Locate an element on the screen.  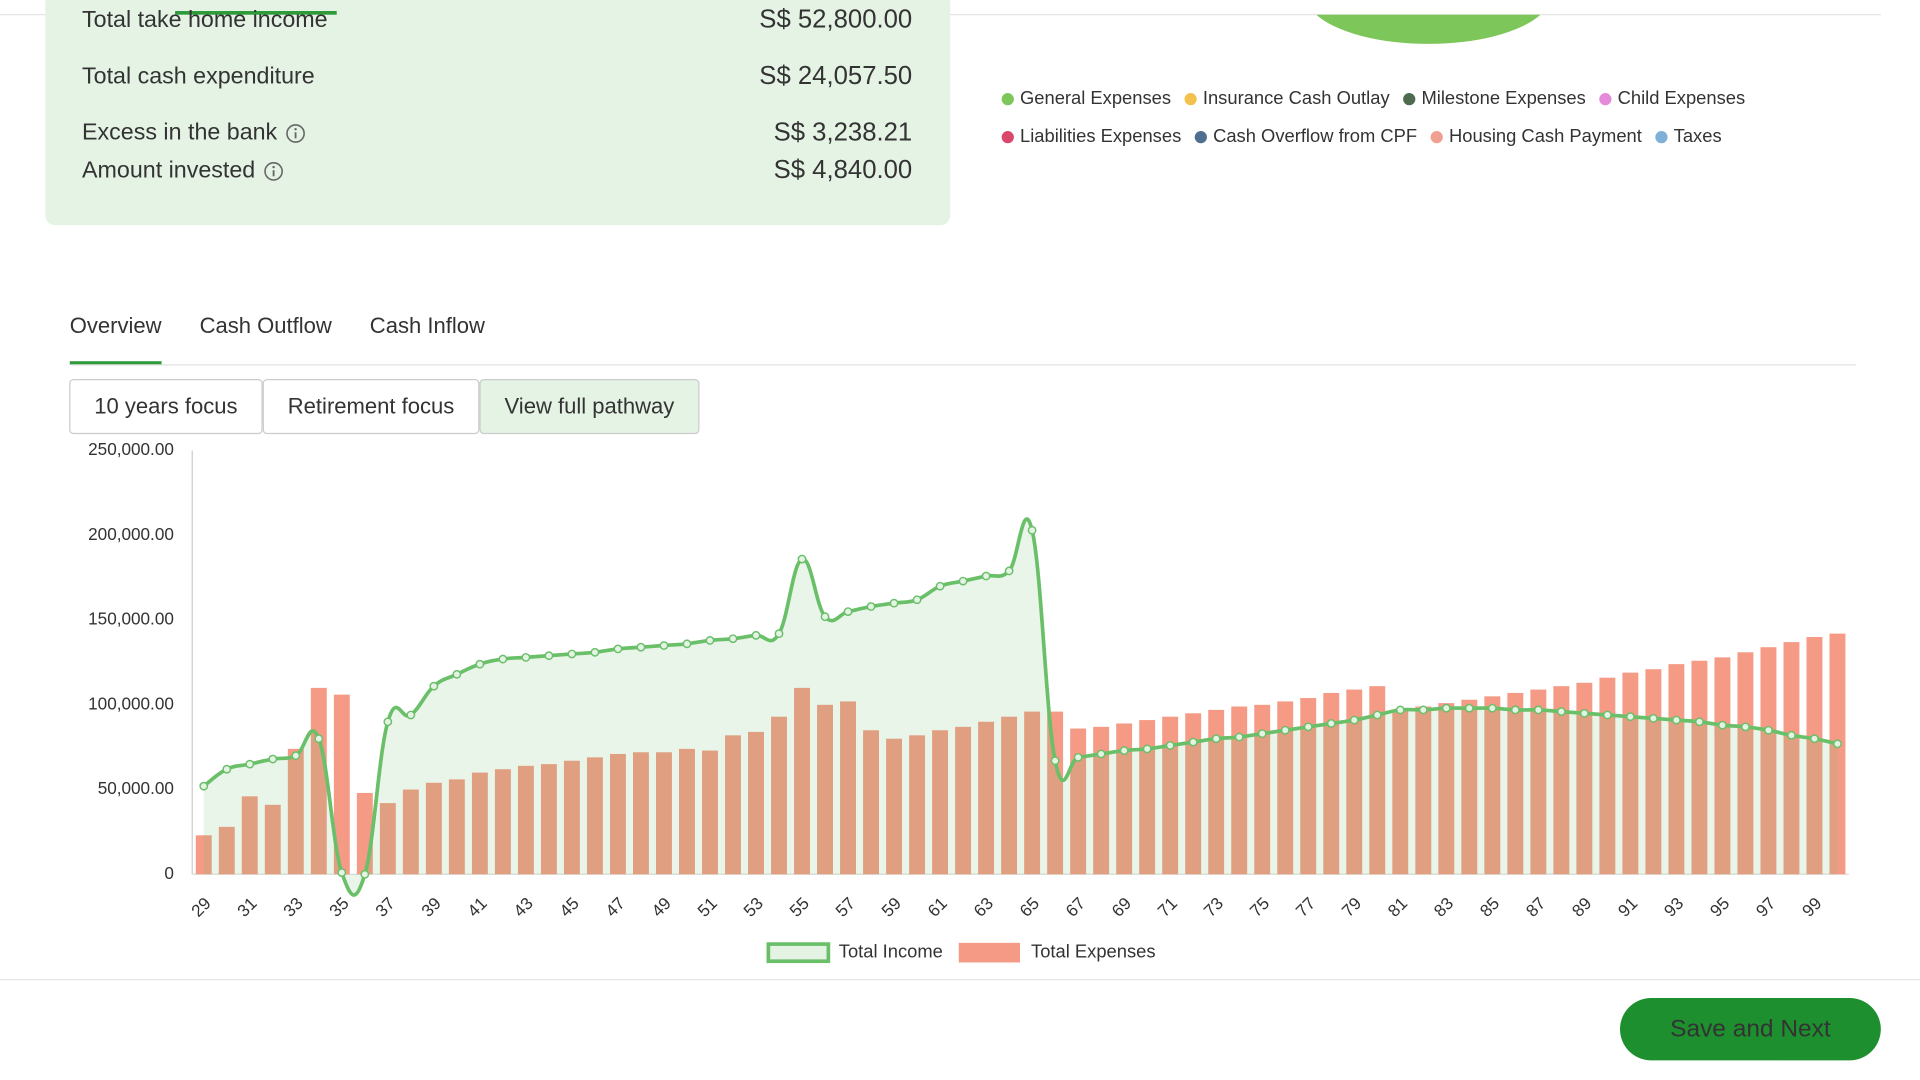
info-icon-dot is located at coordinates (273, 167).